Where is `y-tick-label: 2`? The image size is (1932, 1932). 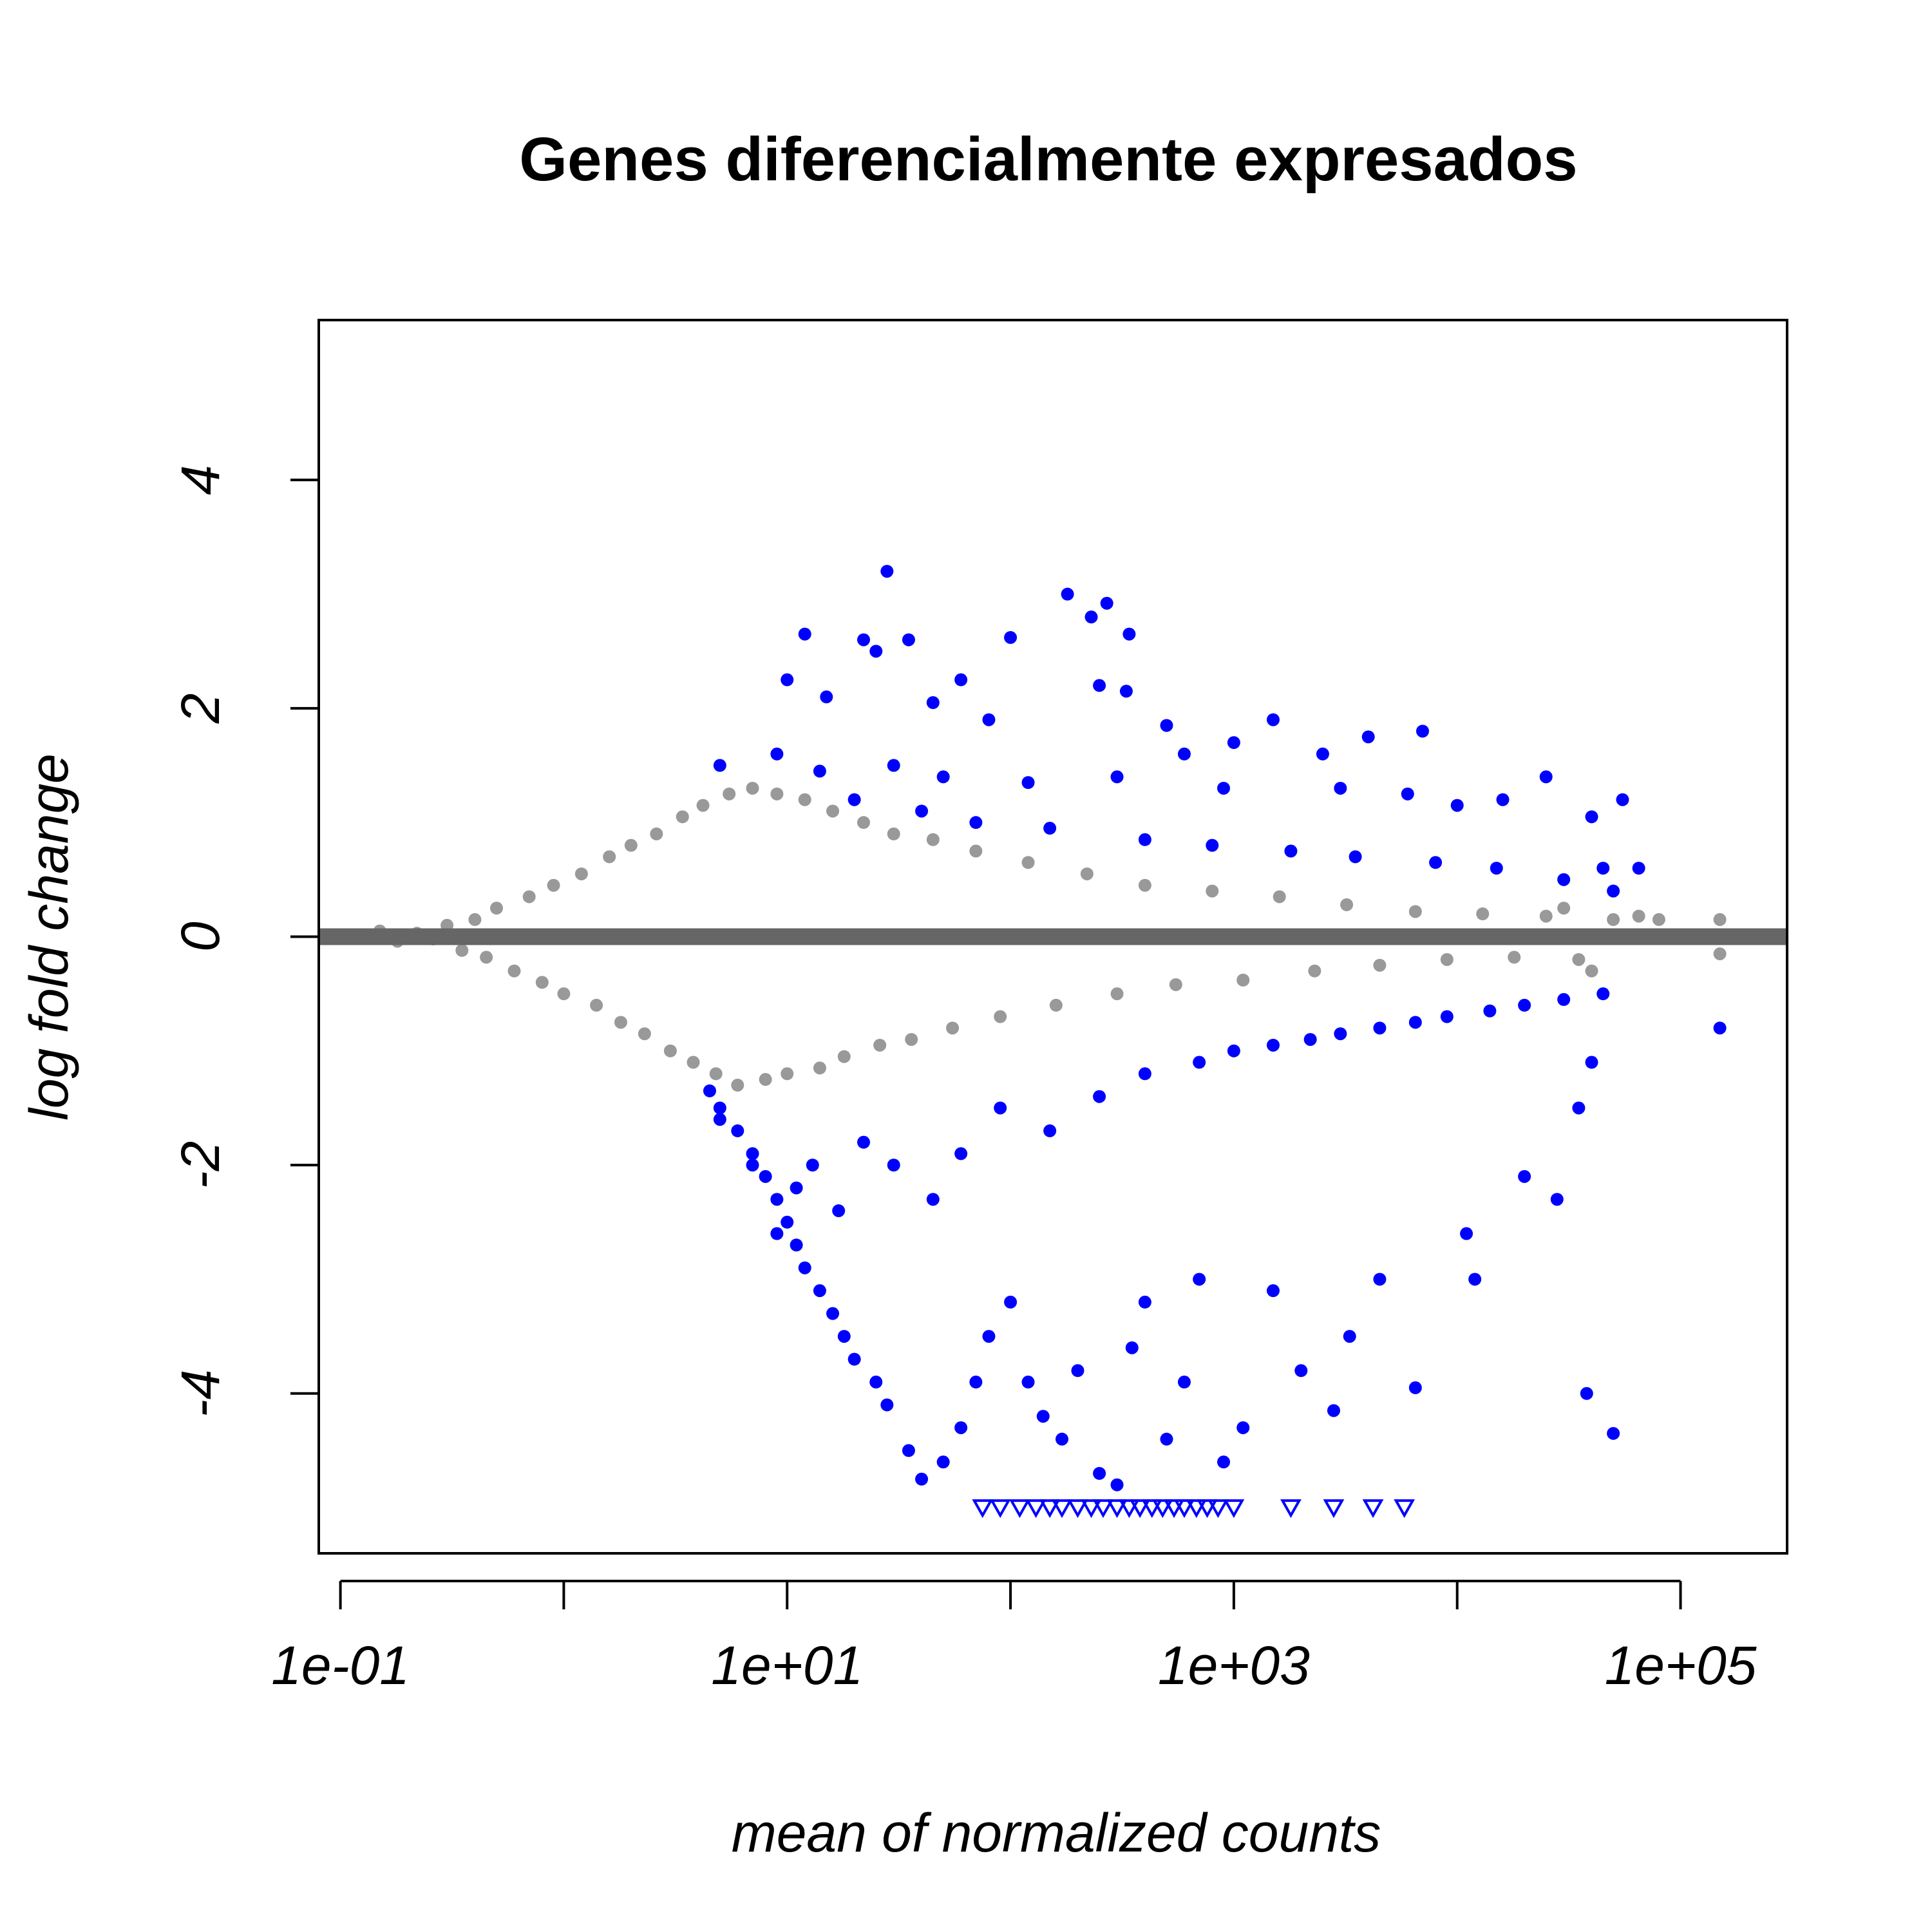
y-tick-label: 2 is located at coordinates (200, 709).